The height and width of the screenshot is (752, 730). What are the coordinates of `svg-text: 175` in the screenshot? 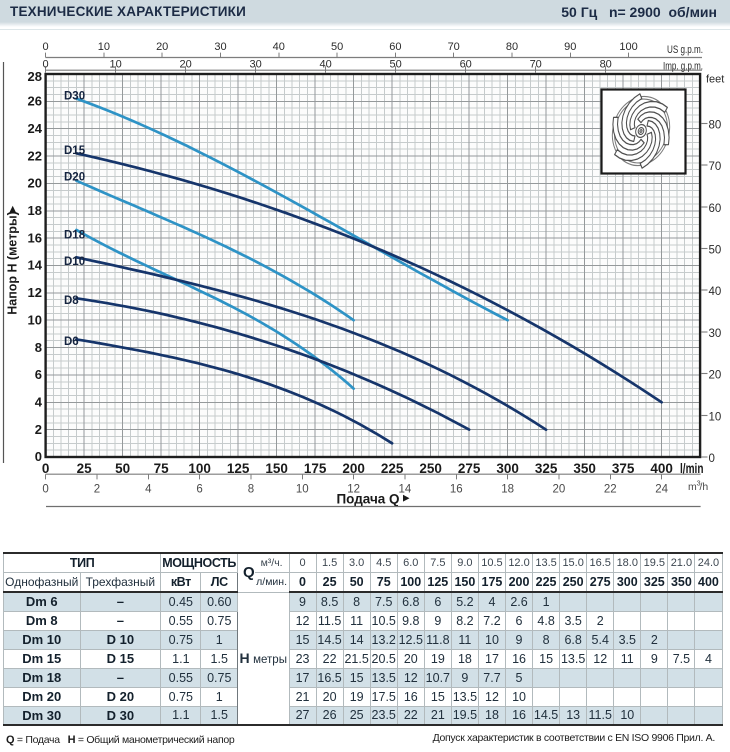 It's located at (315, 468).